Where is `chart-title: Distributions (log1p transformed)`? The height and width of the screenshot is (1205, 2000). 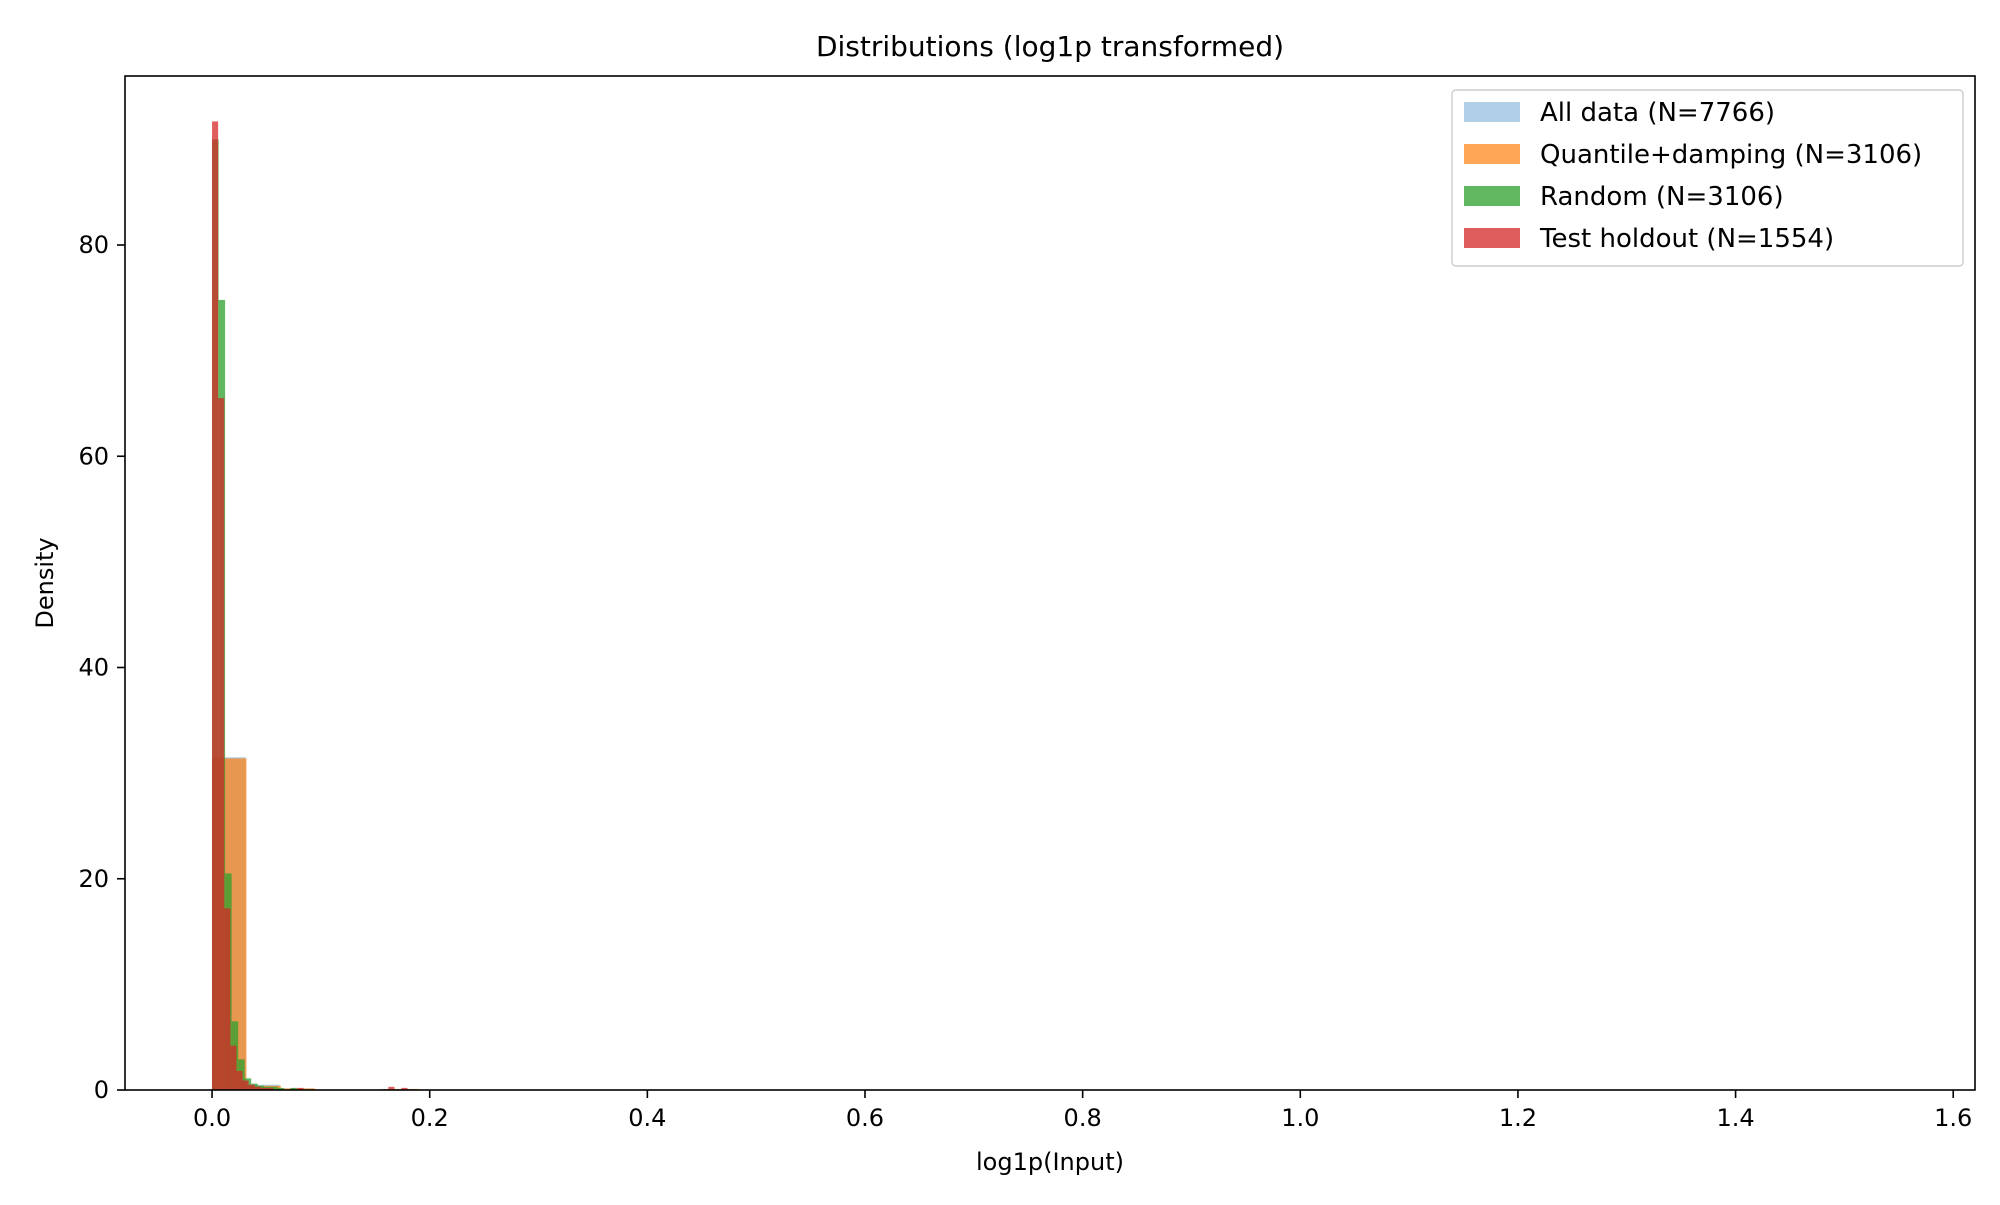 chart-title: Distributions (log1p transformed) is located at coordinates (1050, 46).